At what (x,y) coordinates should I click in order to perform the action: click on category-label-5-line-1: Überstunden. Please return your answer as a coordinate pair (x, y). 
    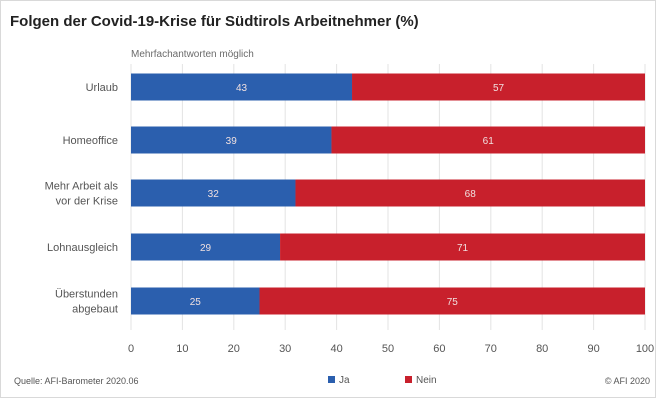
    Looking at the image, I should click on (86, 295).